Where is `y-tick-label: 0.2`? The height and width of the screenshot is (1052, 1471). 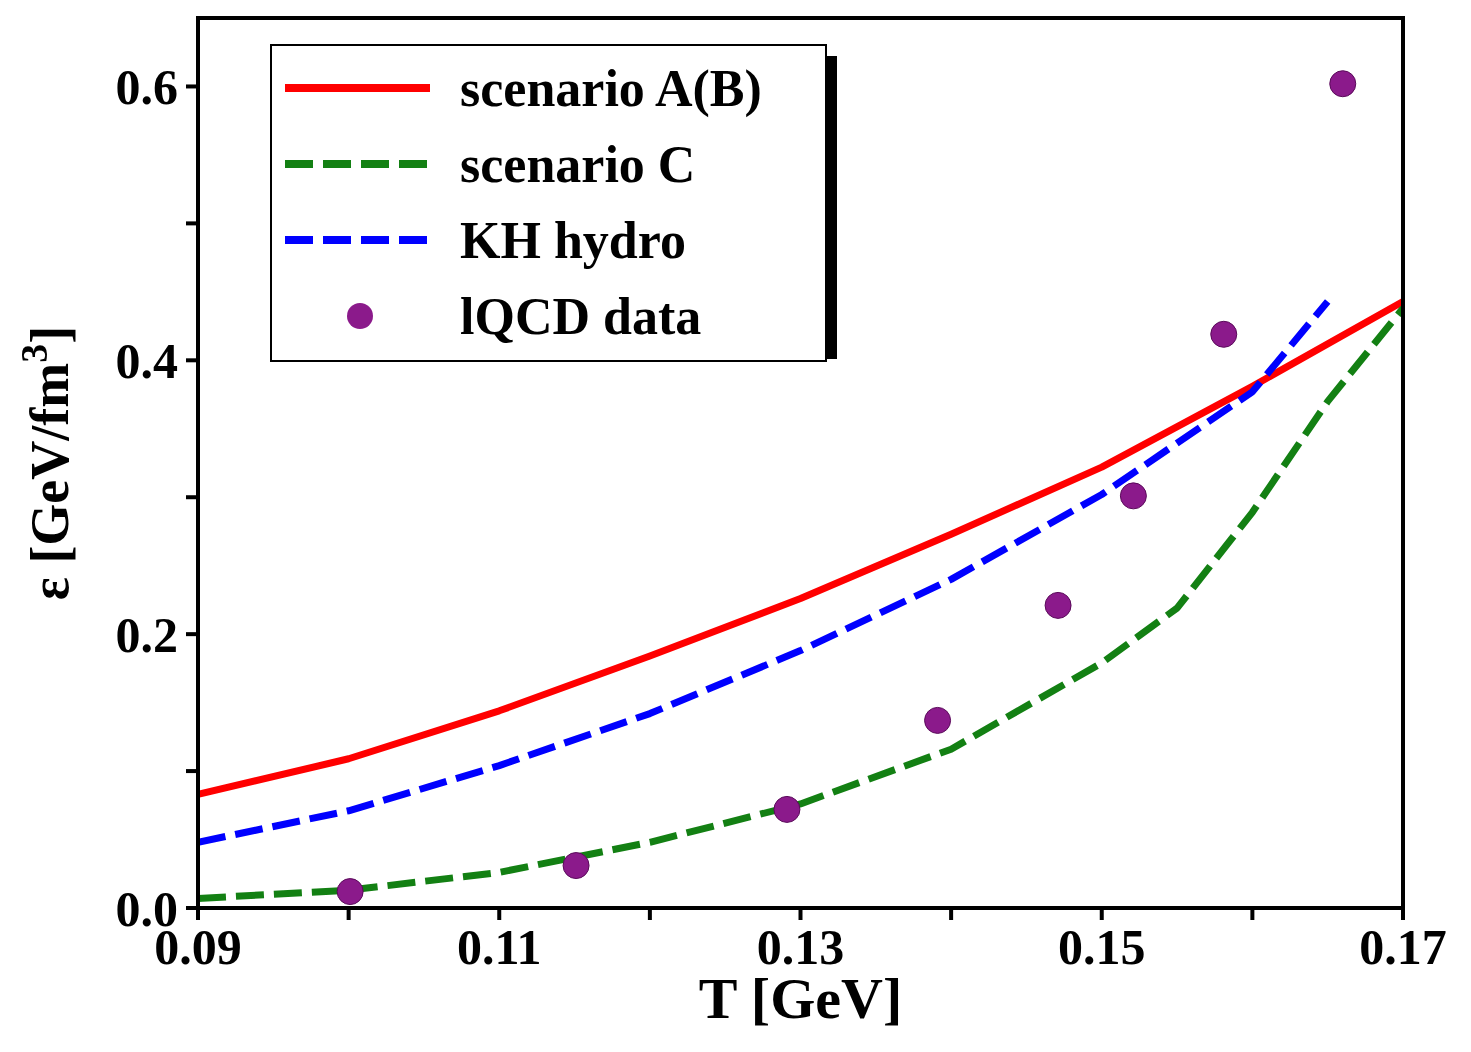 y-tick-label: 0.2 is located at coordinates (146, 634).